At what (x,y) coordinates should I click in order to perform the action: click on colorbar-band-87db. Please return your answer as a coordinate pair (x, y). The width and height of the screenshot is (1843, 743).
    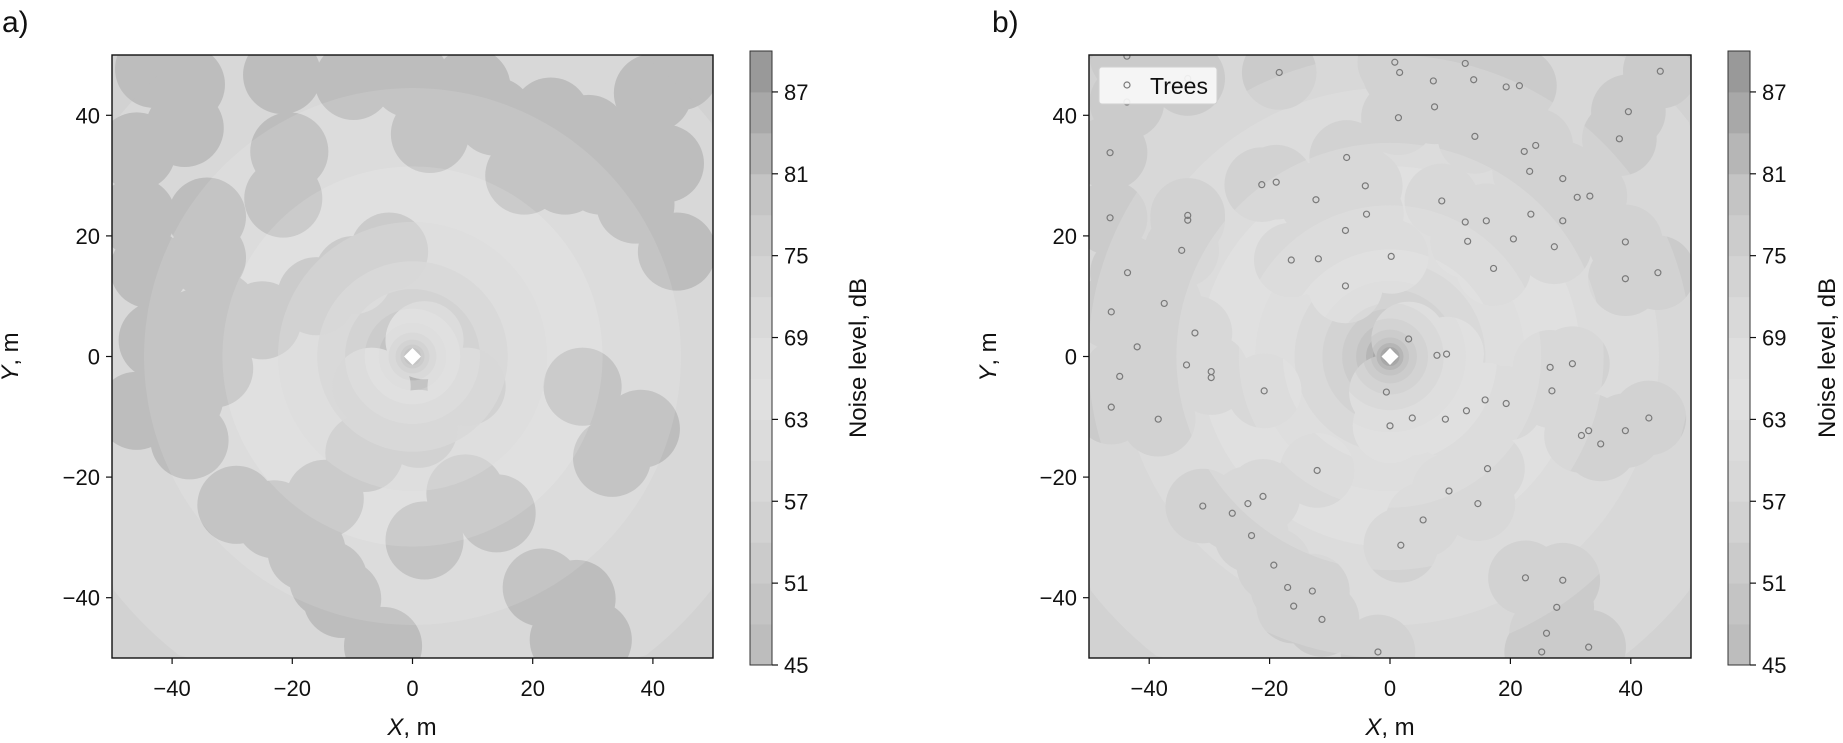
    Looking at the image, I should click on (761, 72).